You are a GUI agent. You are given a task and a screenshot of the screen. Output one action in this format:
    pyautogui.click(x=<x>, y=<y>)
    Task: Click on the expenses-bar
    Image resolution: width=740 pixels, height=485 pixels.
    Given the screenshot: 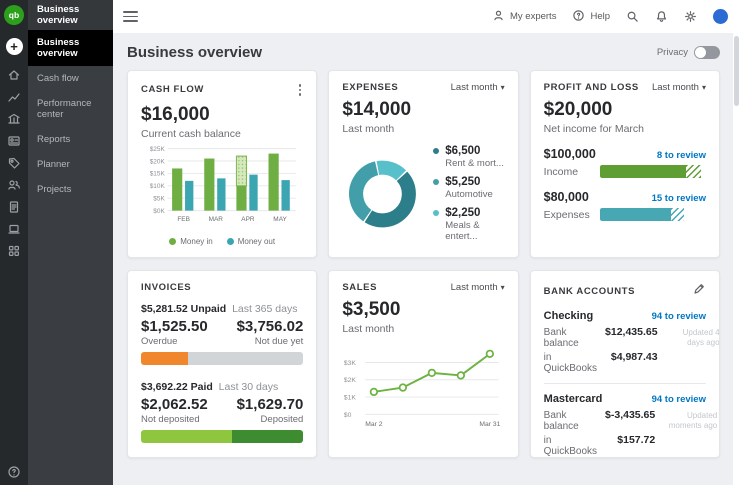 What is the action you would take?
    pyautogui.click(x=652, y=214)
    